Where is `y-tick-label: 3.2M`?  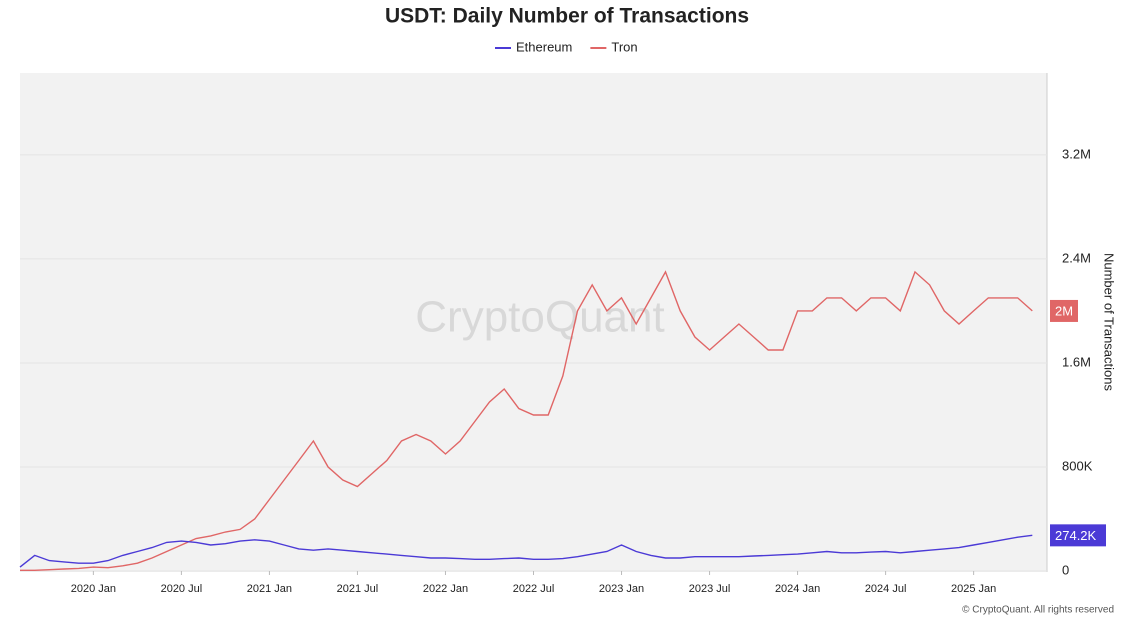
y-tick-label: 3.2M is located at coordinates (1076, 153).